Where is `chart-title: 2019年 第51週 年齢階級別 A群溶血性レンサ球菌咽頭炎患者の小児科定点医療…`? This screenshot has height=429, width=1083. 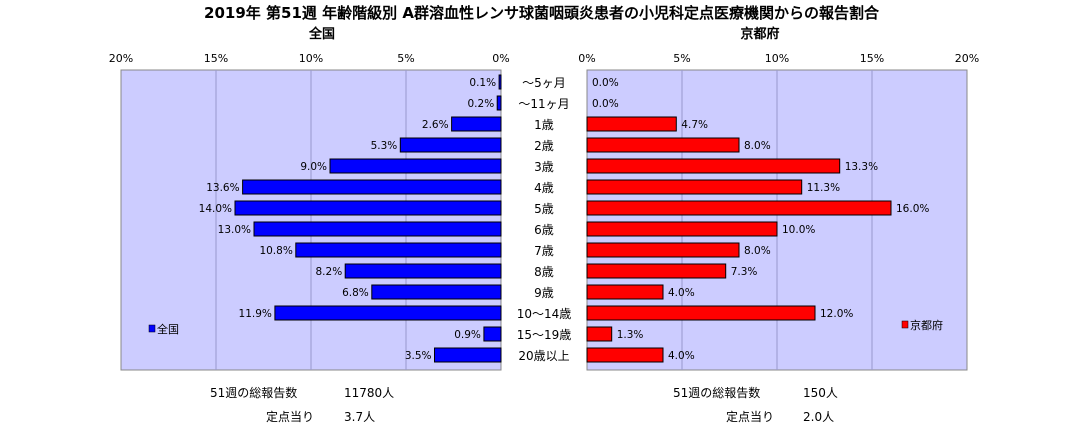
chart-title: 2019年 第51週 年齢階級別 A群溶血性レンサ球菌咽頭炎患者の小児科定点医療… is located at coordinates (541, 13).